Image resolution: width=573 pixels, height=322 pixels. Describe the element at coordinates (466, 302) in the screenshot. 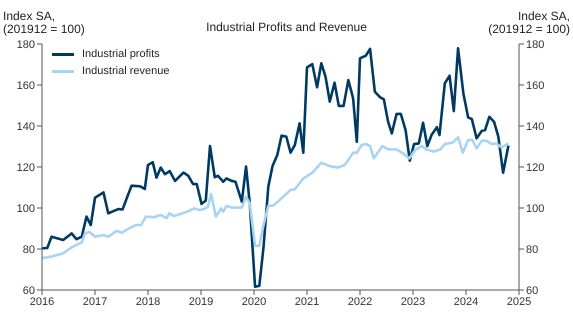

I see `x-tick-label: 2024` at that location.